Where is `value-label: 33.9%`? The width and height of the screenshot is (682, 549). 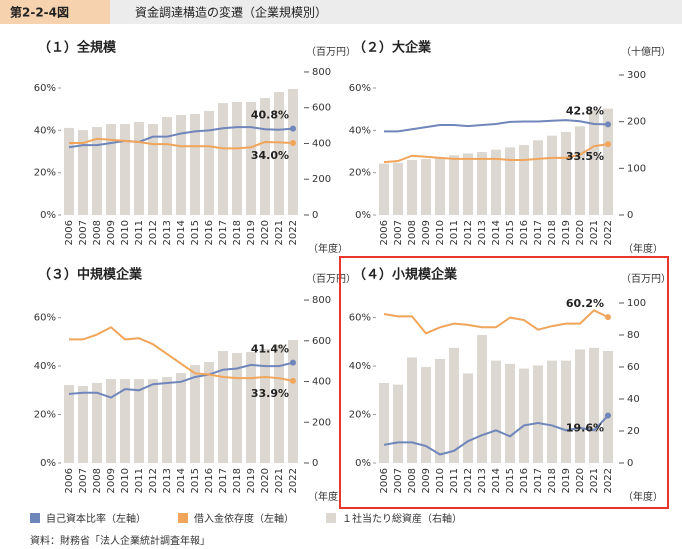
value-label: 33.9% is located at coordinates (270, 393).